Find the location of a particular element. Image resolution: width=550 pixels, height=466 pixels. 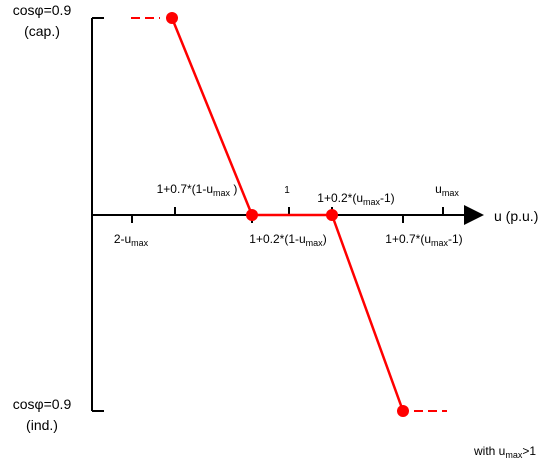

ind-label-line2: (ind.) is located at coordinates (42, 425).